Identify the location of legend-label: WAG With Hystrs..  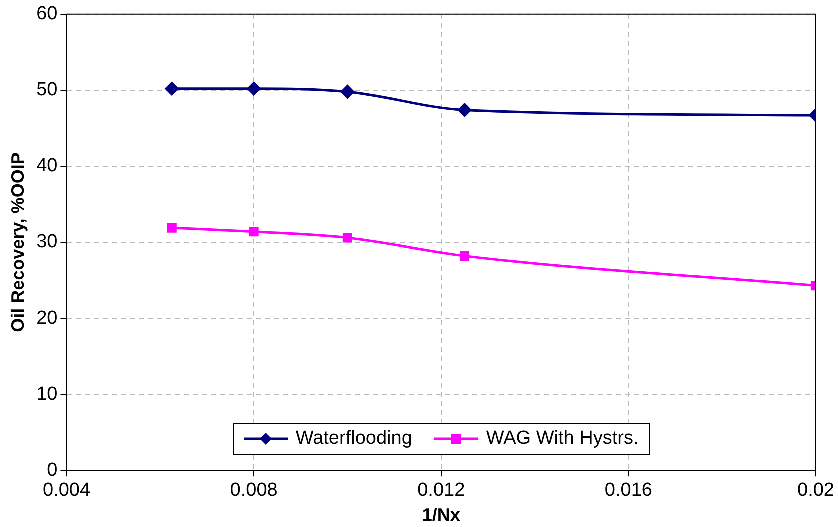
(562, 439).